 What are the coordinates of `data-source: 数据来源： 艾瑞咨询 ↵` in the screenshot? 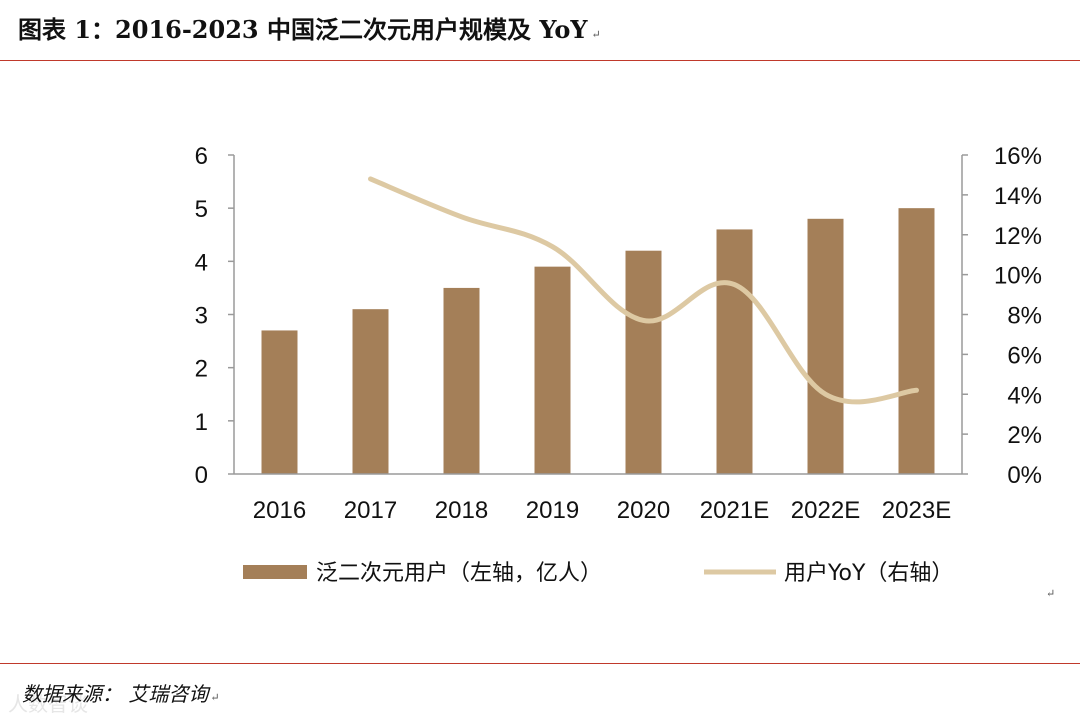 It's located at (121, 692).